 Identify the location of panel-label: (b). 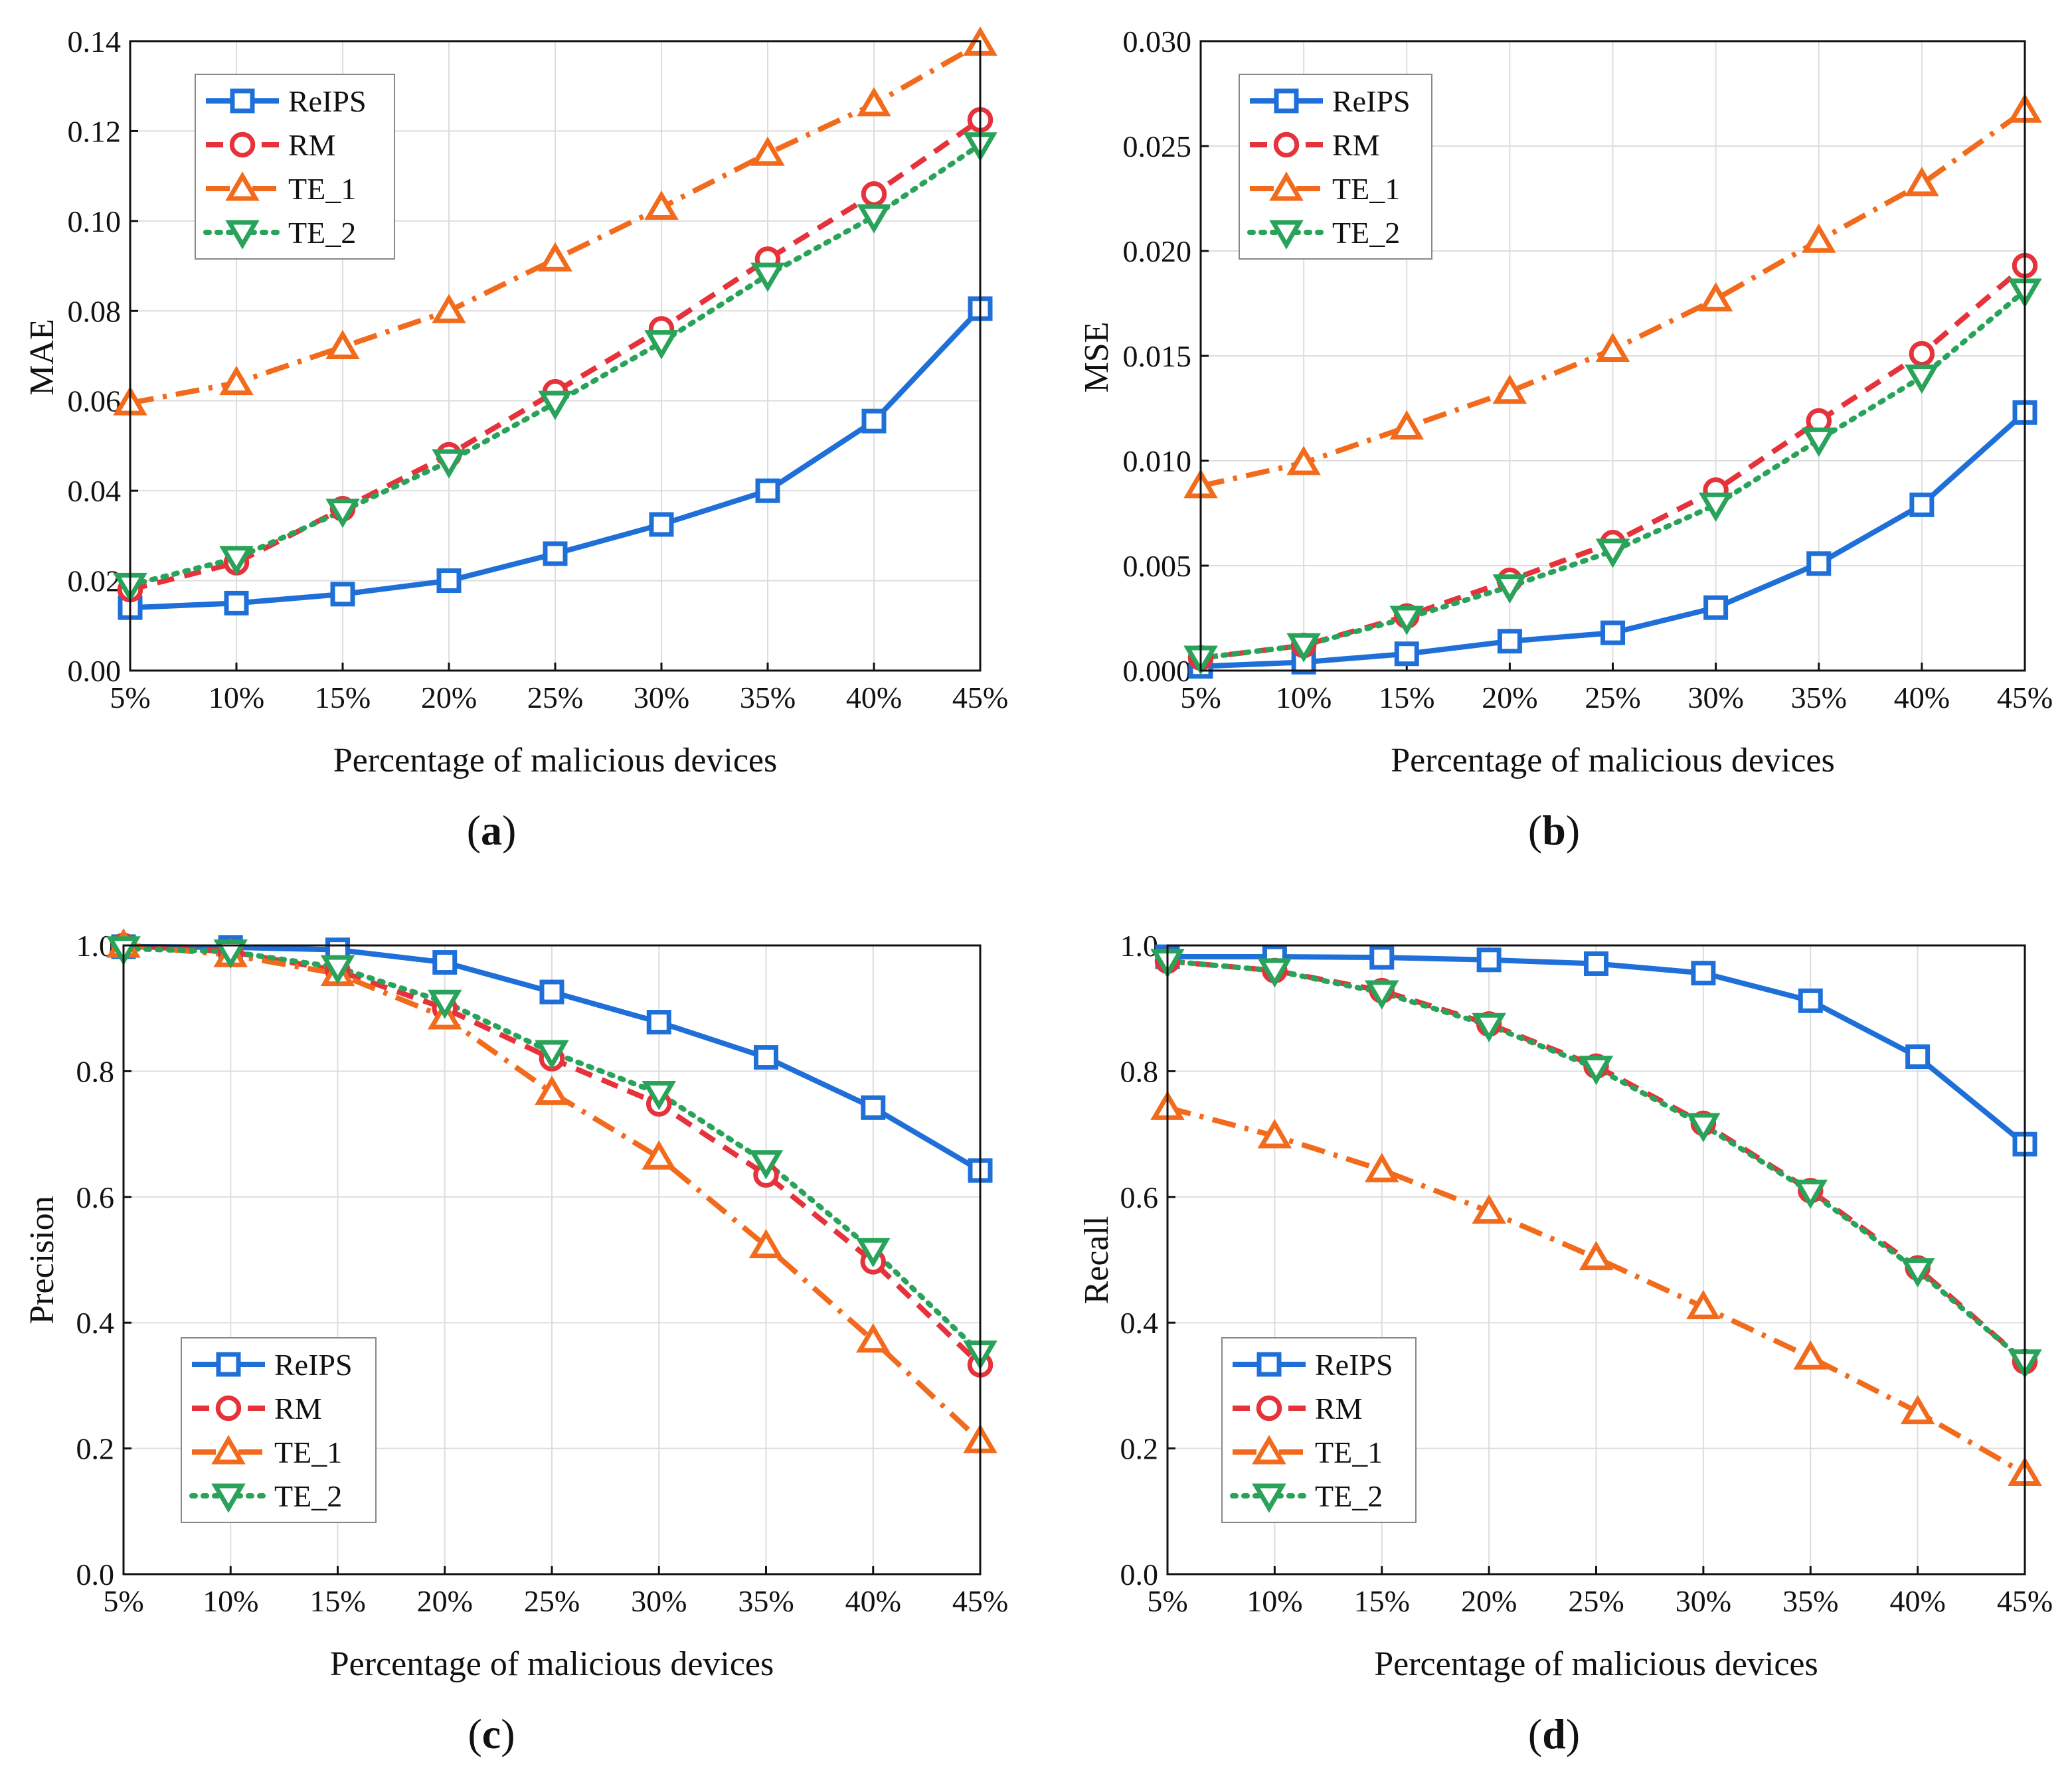
(1554, 830).